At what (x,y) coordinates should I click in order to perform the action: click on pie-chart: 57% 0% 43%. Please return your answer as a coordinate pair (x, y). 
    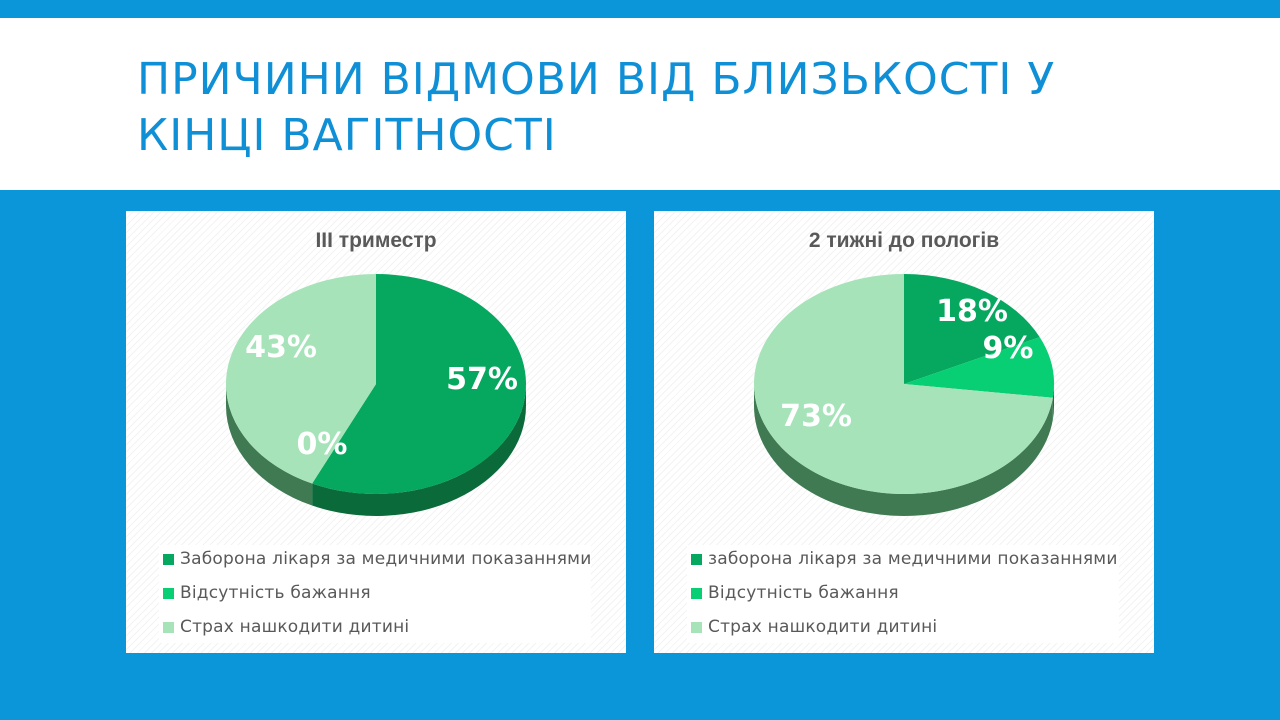
    Looking at the image, I should click on (376, 395).